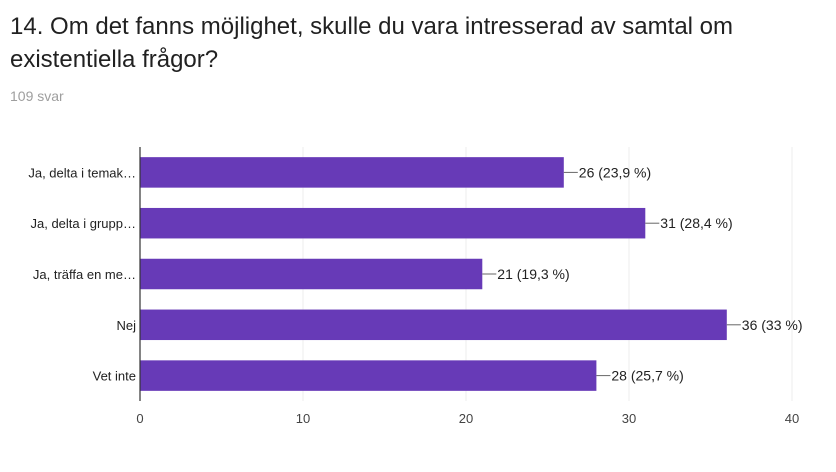  Describe the element at coordinates (629, 418) in the screenshot. I see `x-tick-label: 30` at that location.